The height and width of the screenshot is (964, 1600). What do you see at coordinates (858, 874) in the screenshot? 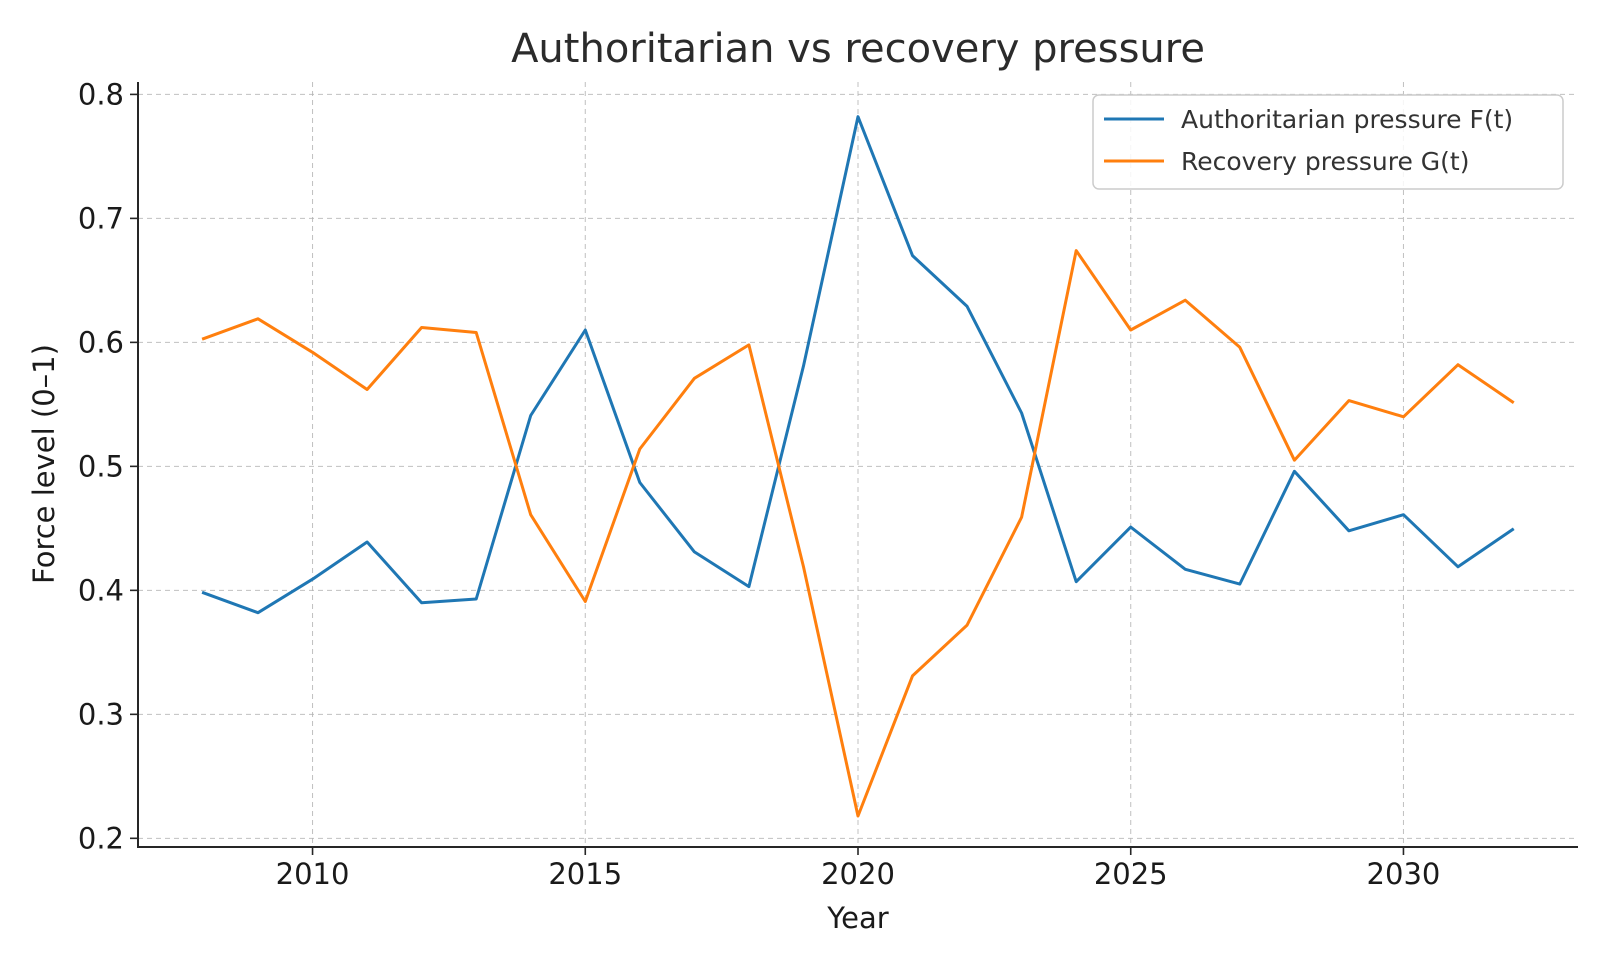
I see `x-tick-label: 2020` at bounding box center [858, 874].